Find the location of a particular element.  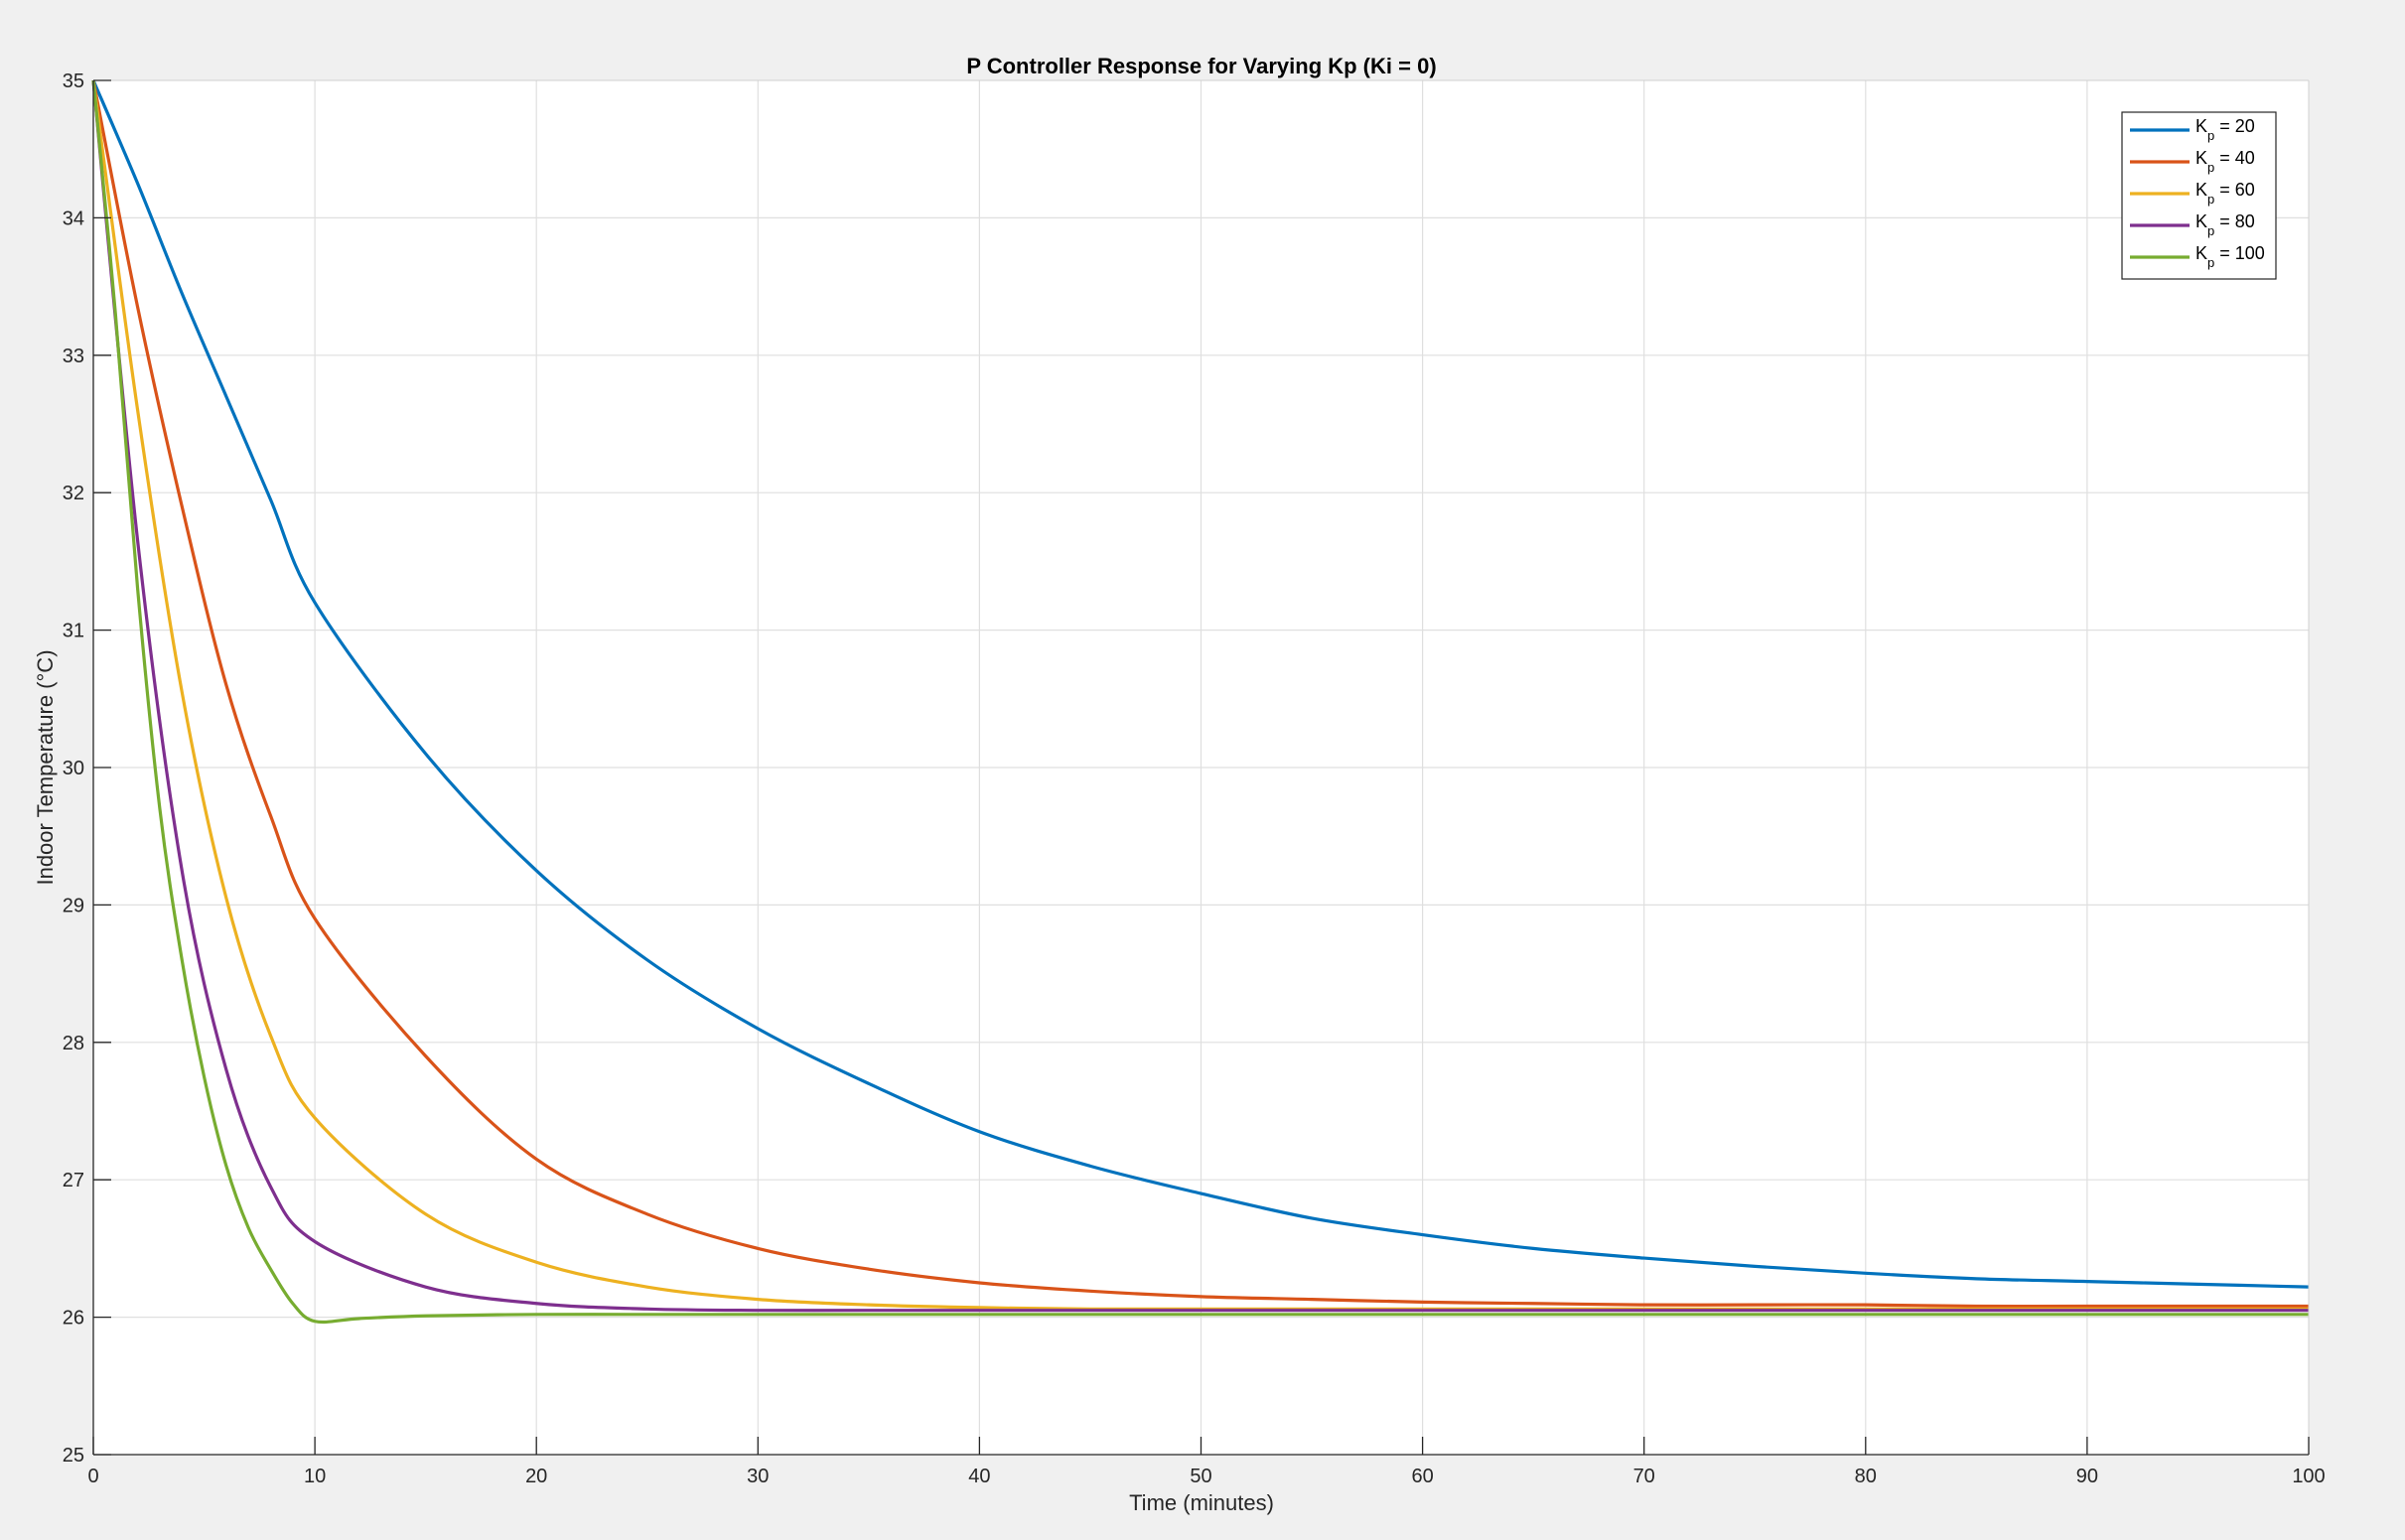

x-tick-label: 90 is located at coordinates (2087, 1476).